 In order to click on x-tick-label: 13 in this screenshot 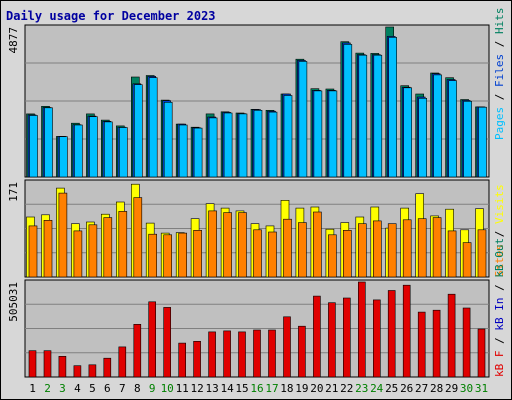, I will do `click(211, 388)`.